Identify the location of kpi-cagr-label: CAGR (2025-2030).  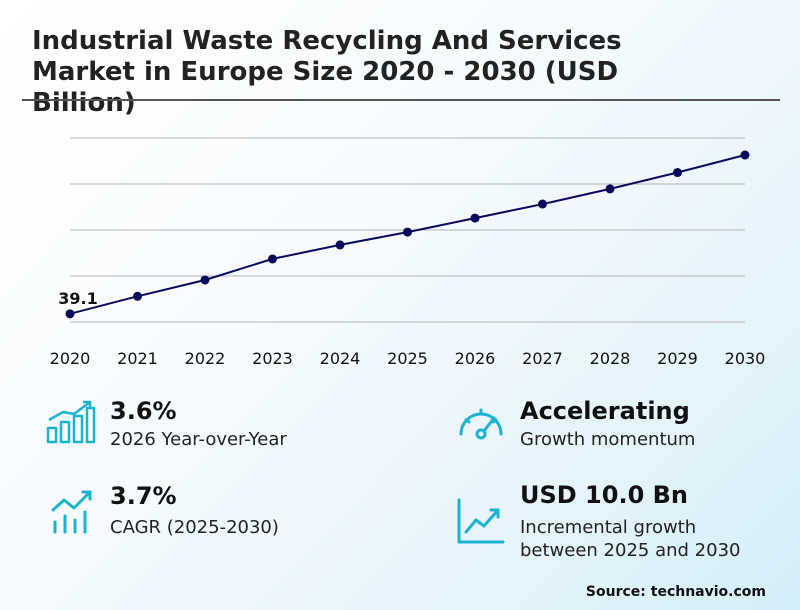
(194, 527).